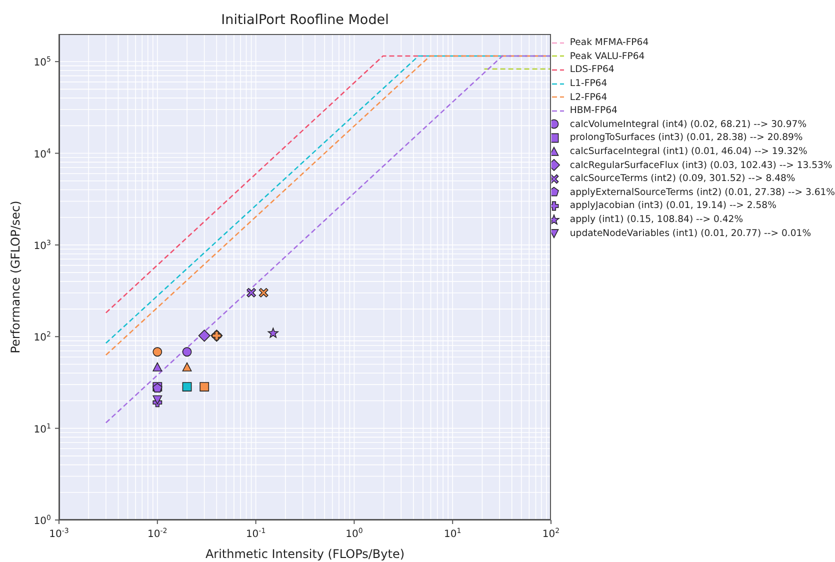 Image resolution: width=835 pixels, height=562 pixels. Describe the element at coordinates (594, 110) in the screenshot. I see `legend-label: HBM-FP64` at that location.